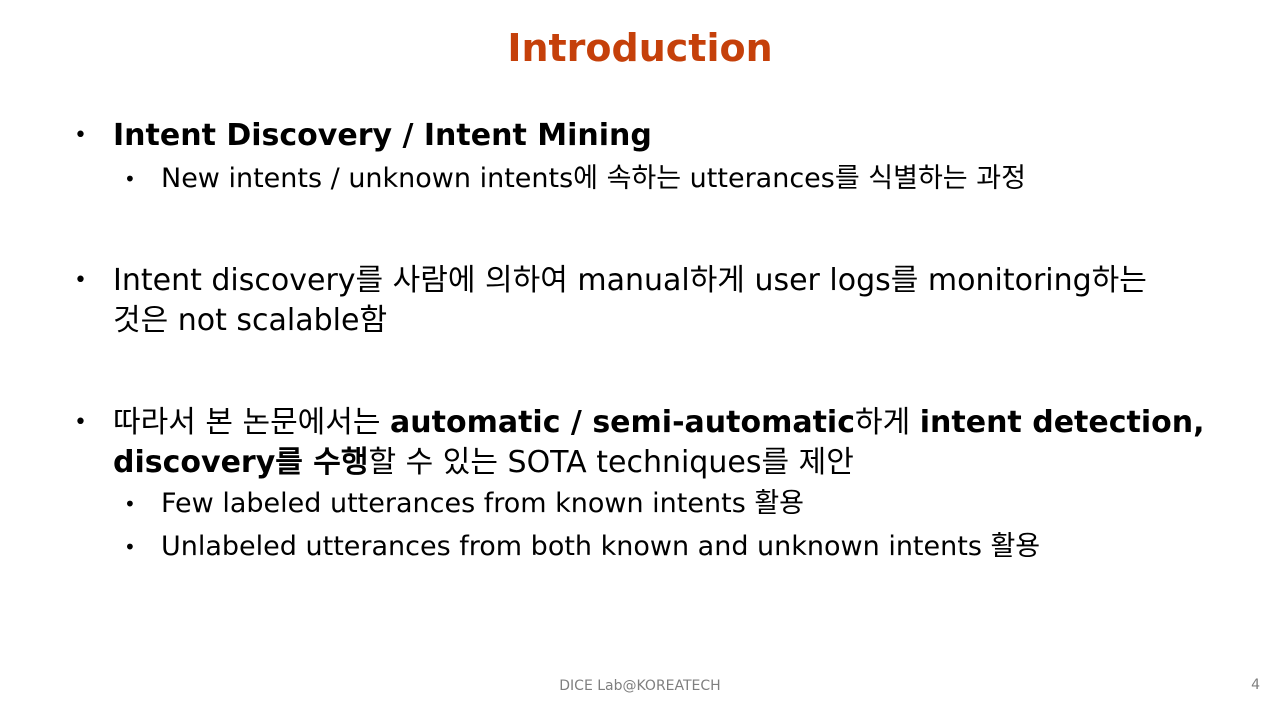 The width and height of the screenshot is (1280, 720). Describe the element at coordinates (241, 462) in the screenshot. I see `bullet-bold-part3: discovery를 수행` at that location.